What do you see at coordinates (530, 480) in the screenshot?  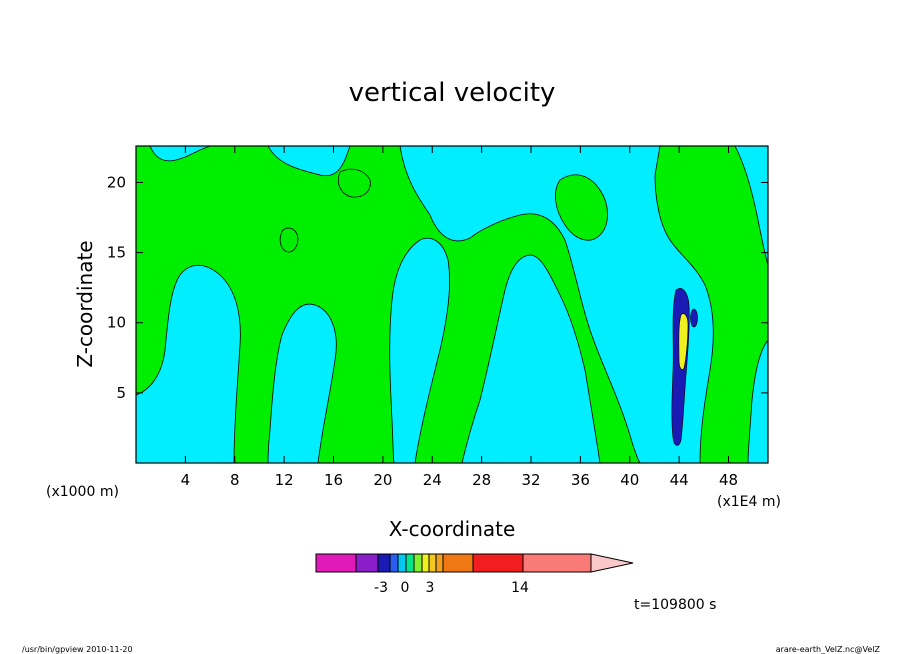 I see `x-tick-label: 32` at bounding box center [530, 480].